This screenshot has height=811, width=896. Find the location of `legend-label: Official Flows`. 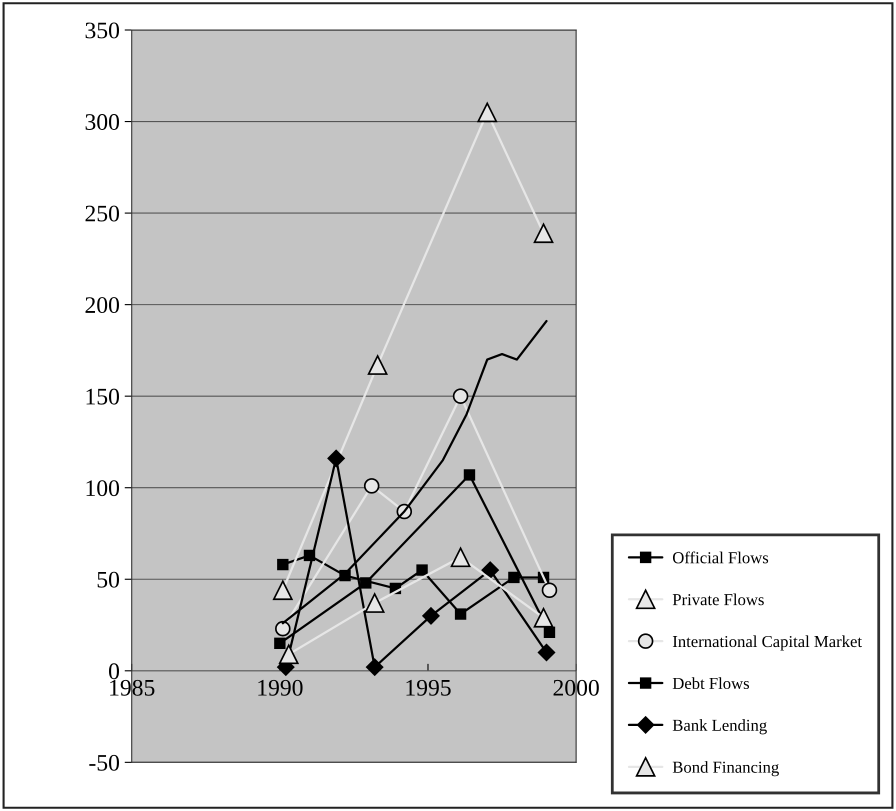

legend-label: Official Flows is located at coordinates (720, 557).